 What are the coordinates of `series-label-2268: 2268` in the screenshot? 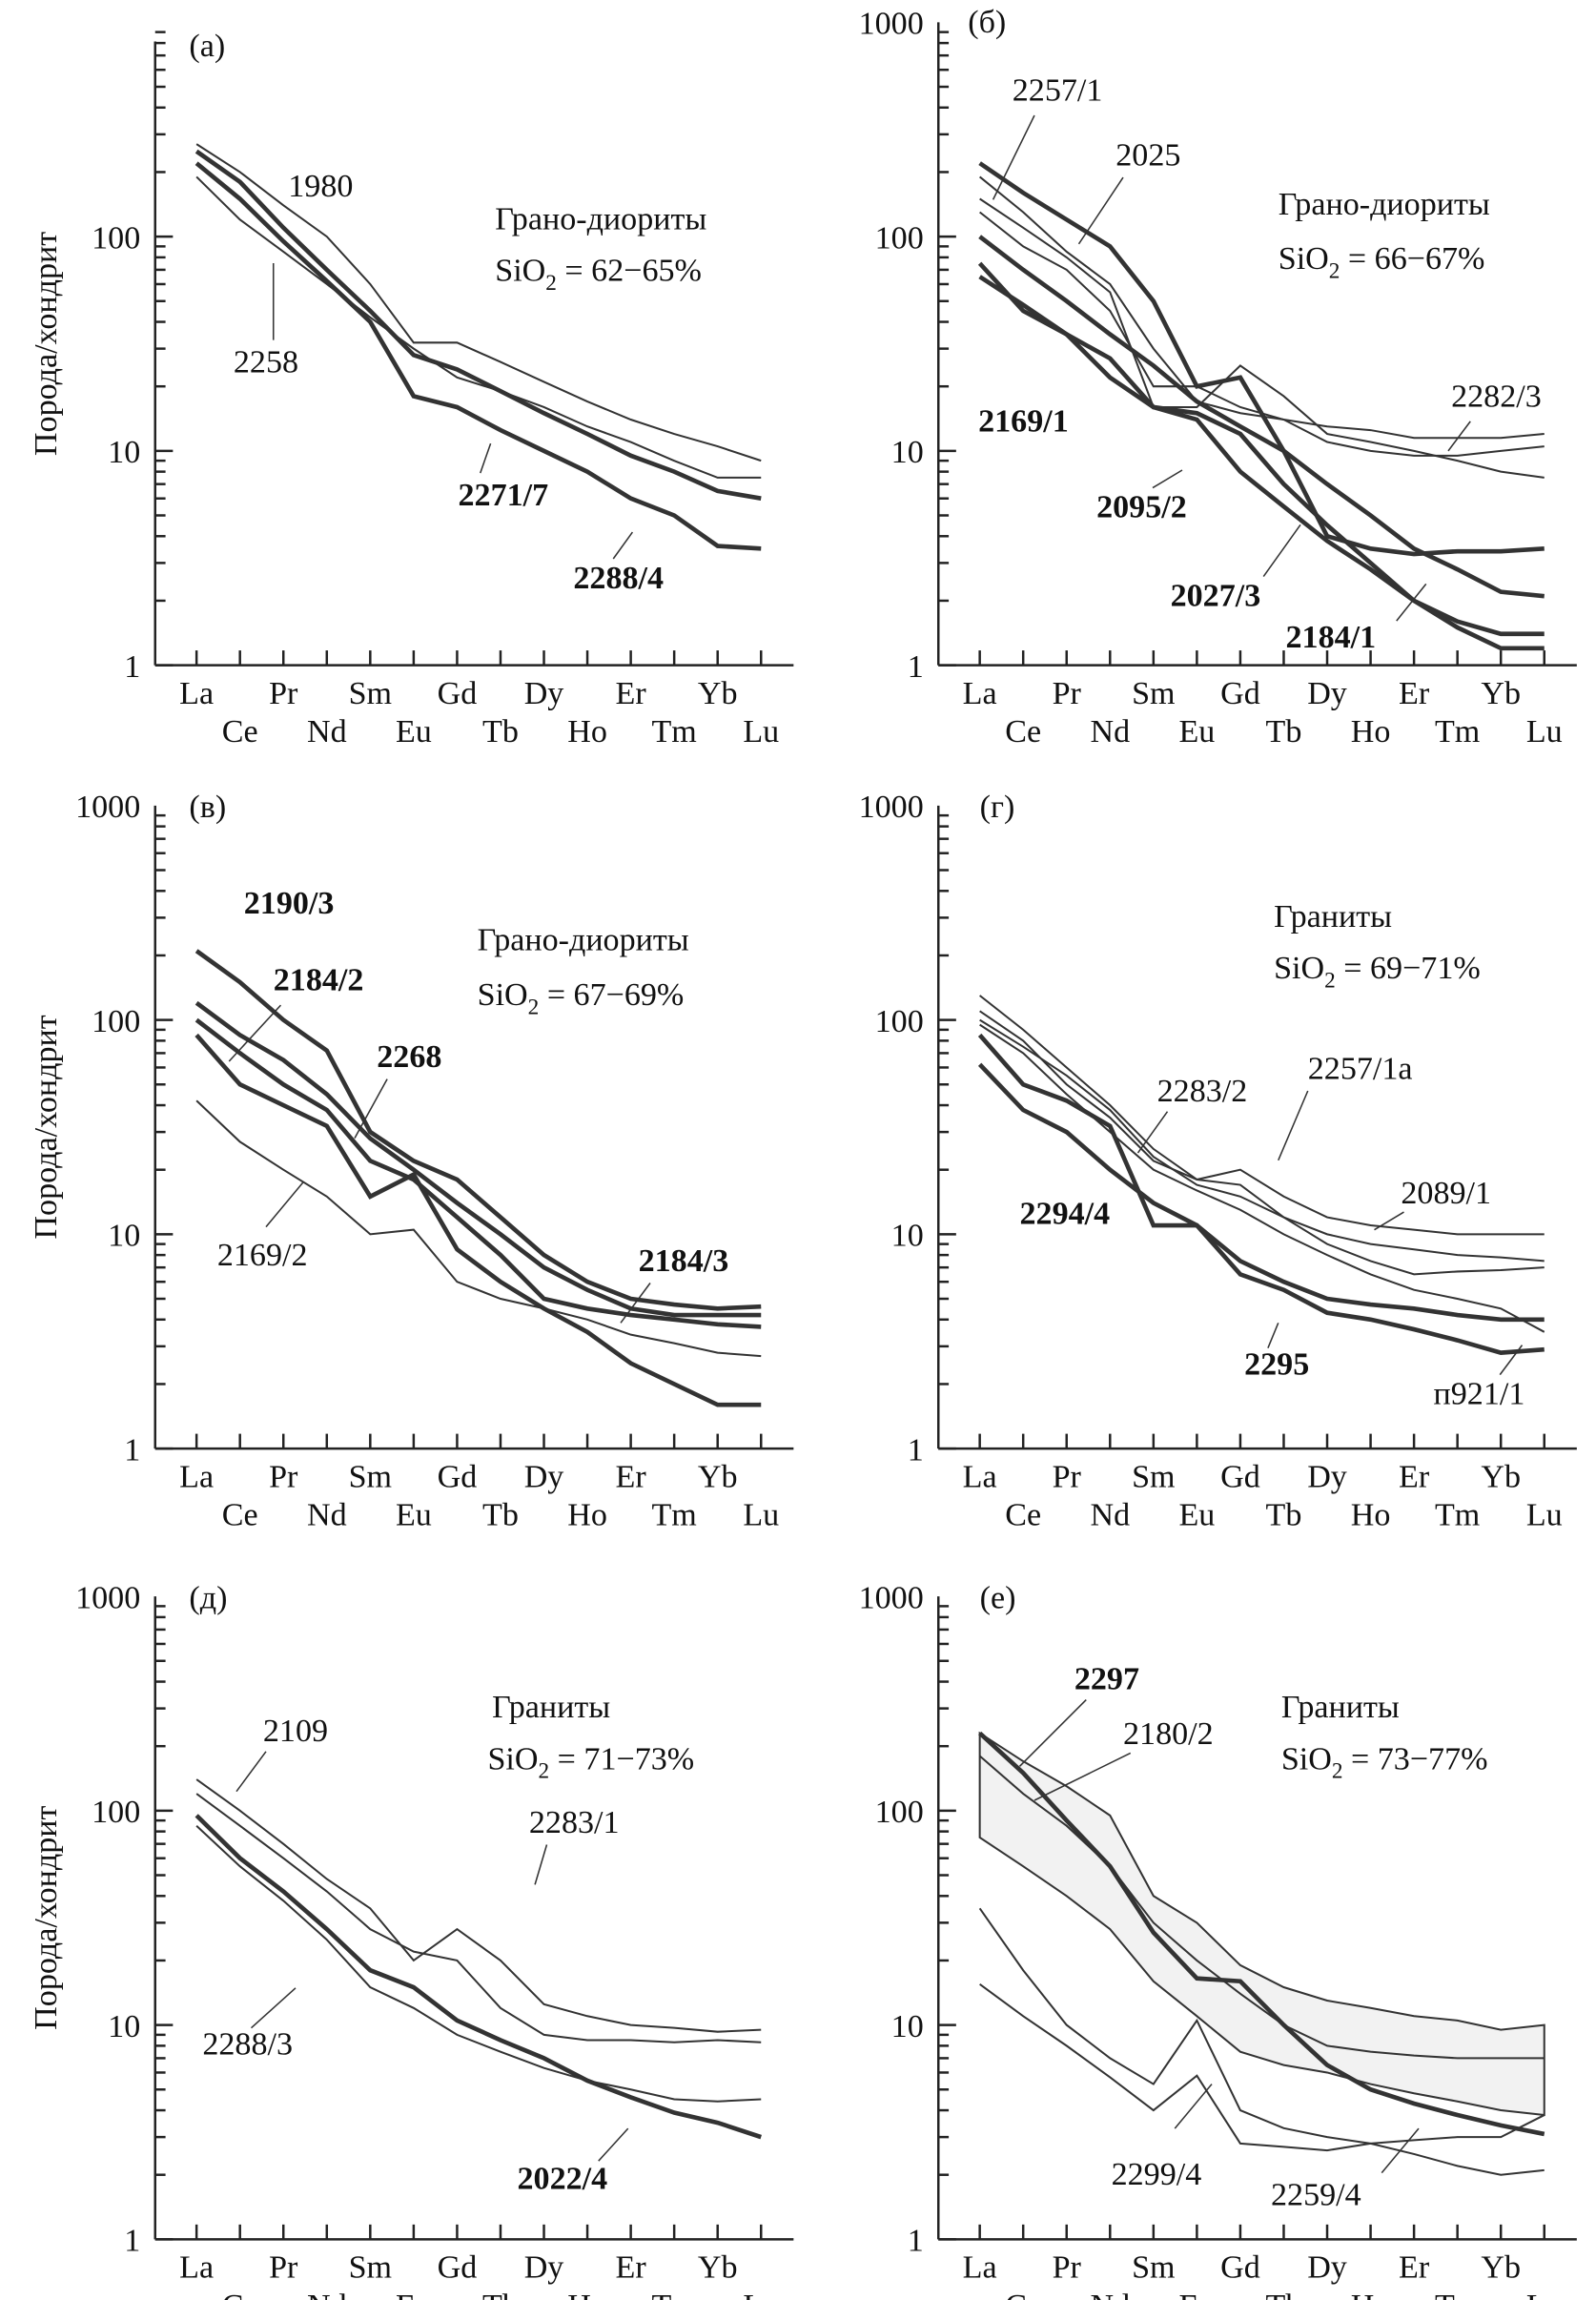 It's located at (409, 1057).